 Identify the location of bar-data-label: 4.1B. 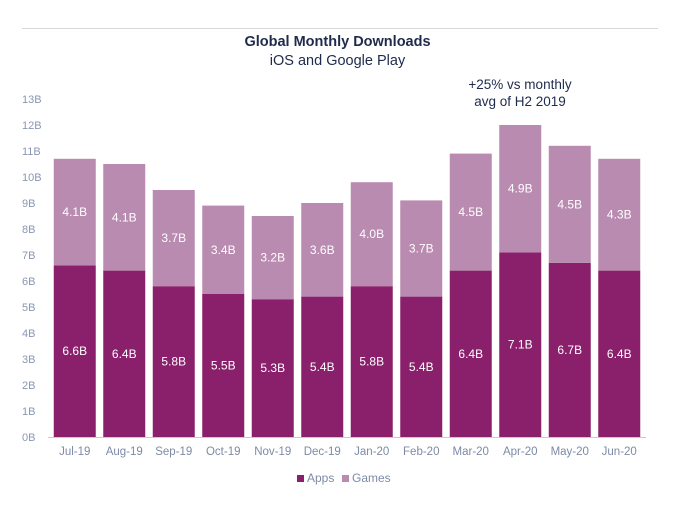
(74, 212).